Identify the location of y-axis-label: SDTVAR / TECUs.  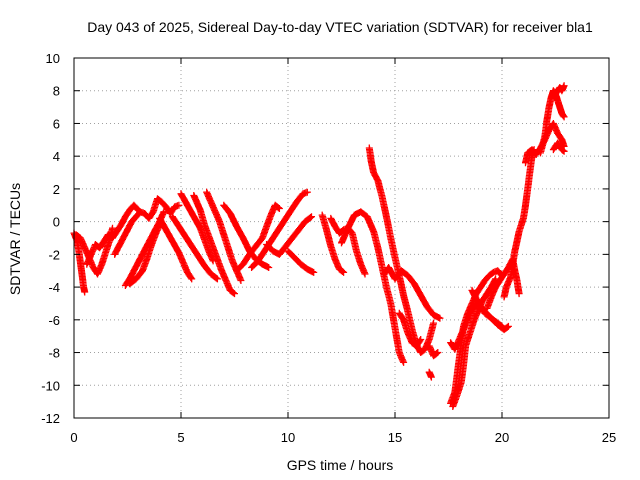
(15, 239).